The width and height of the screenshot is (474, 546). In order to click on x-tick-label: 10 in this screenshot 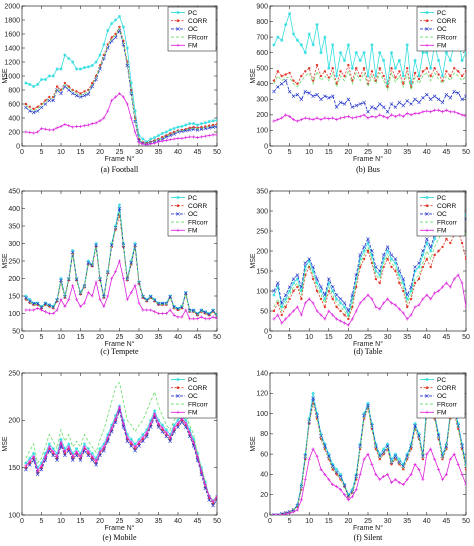, I will do `click(309, 152)`.